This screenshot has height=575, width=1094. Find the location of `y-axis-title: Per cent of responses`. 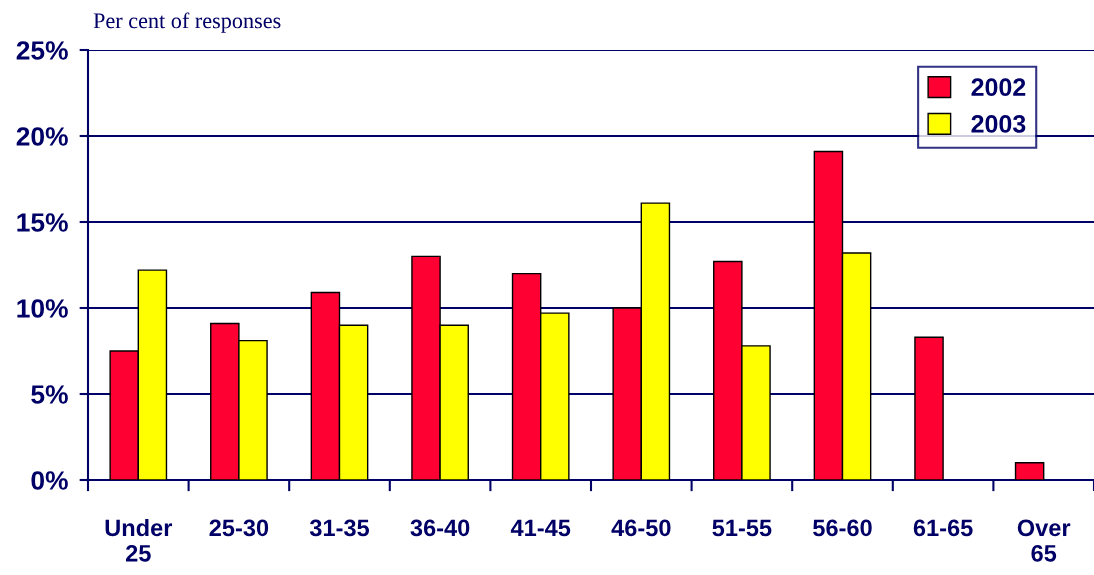

y-axis-title: Per cent of responses is located at coordinates (187, 22).